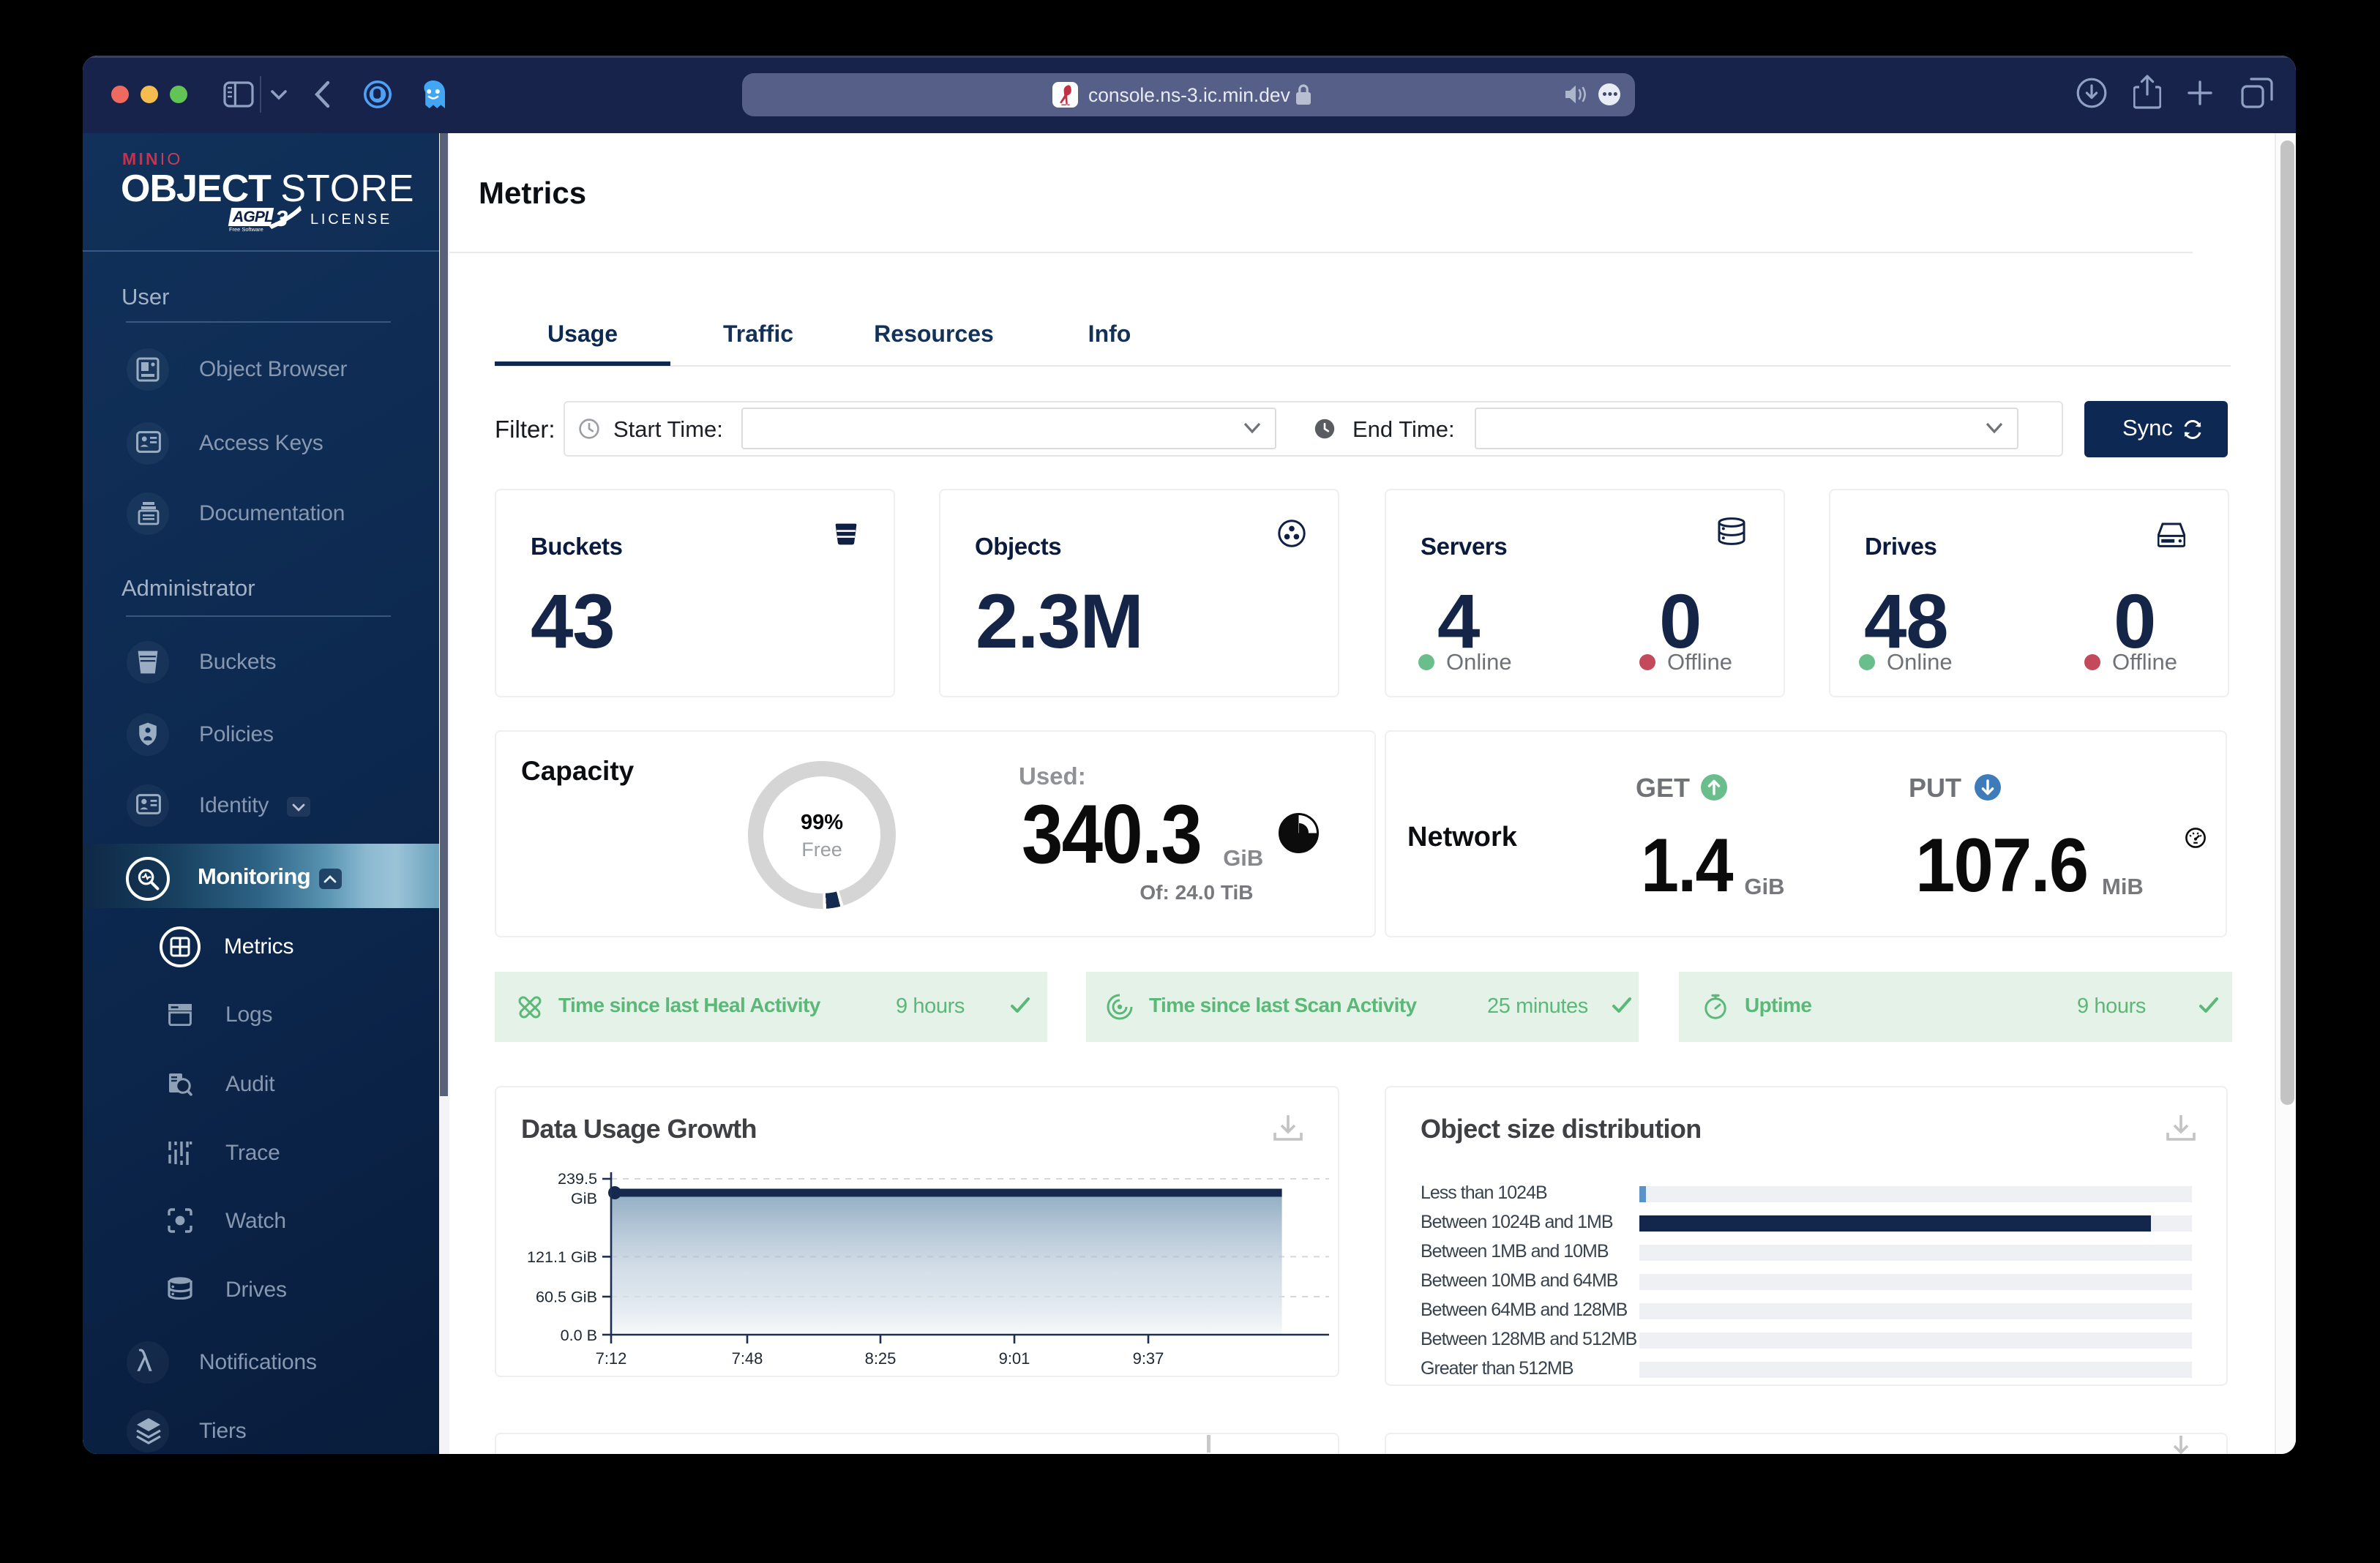 This screenshot has width=2380, height=1563. Describe the element at coordinates (577, 1178) in the screenshot. I see `svg-text: 239.5` at that location.